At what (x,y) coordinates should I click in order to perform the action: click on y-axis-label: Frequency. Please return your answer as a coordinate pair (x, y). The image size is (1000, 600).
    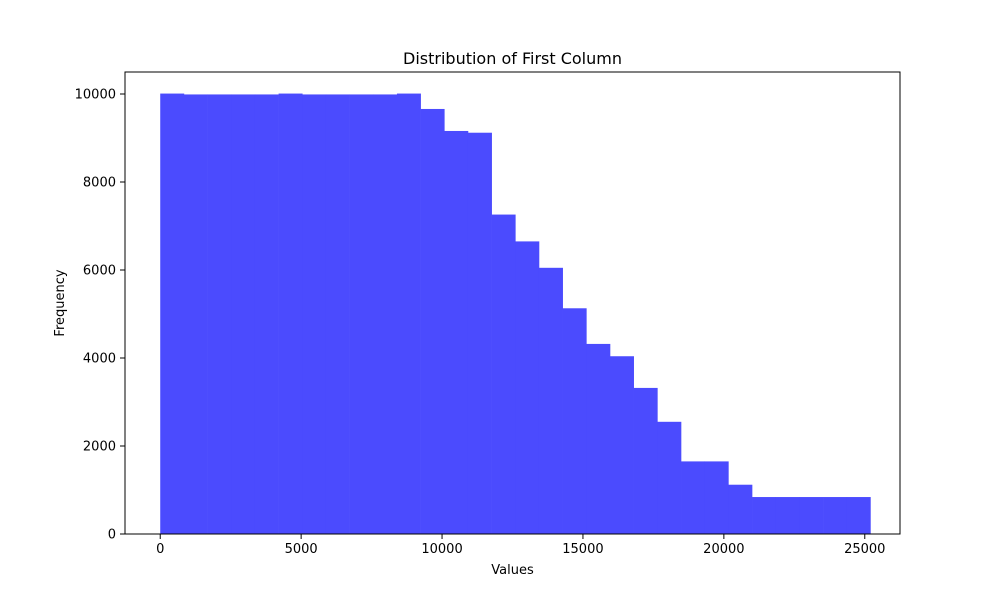
    Looking at the image, I should click on (60, 302).